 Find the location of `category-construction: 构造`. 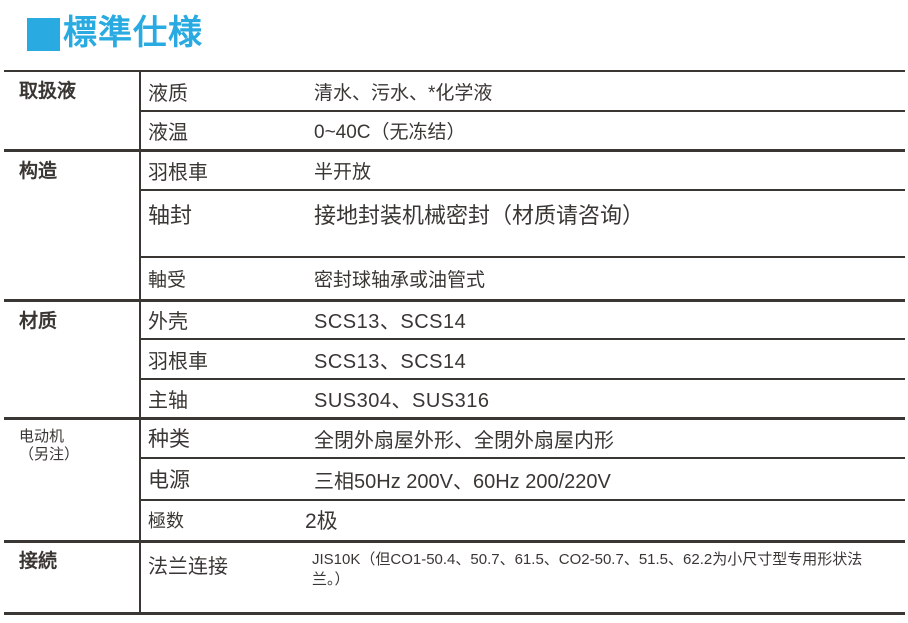

category-construction: 构造 is located at coordinates (72, 226).